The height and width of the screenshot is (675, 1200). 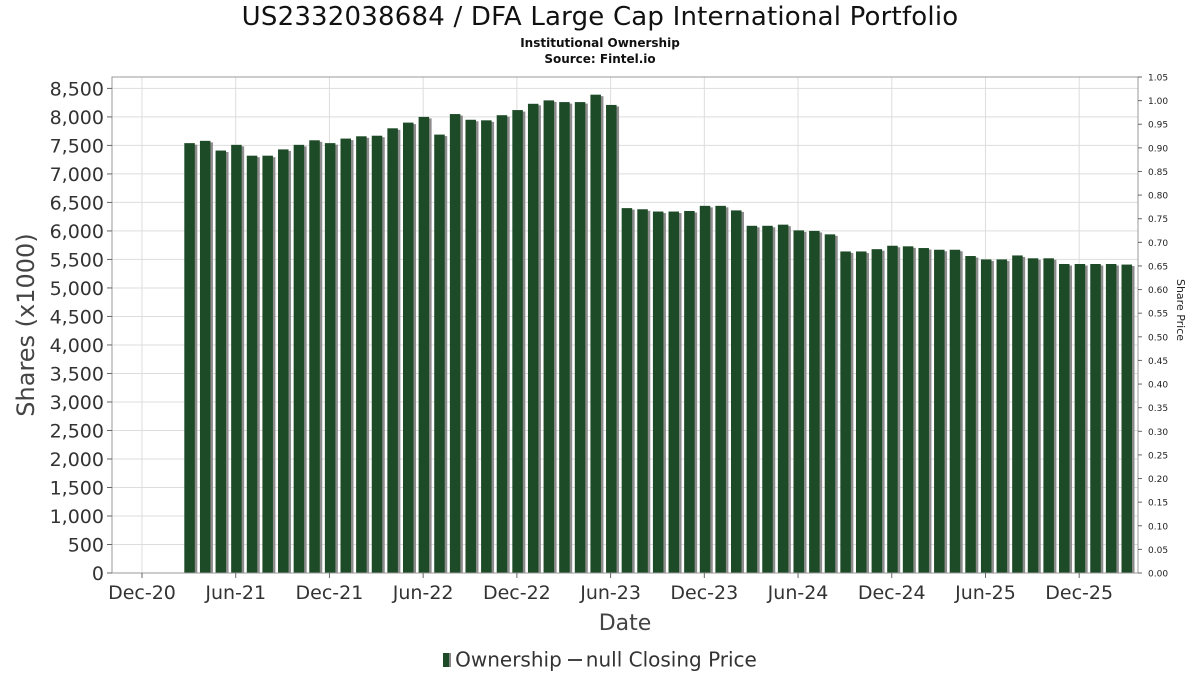 I want to click on chart-subtitle: Institutional Ownership, so click(x=600, y=43).